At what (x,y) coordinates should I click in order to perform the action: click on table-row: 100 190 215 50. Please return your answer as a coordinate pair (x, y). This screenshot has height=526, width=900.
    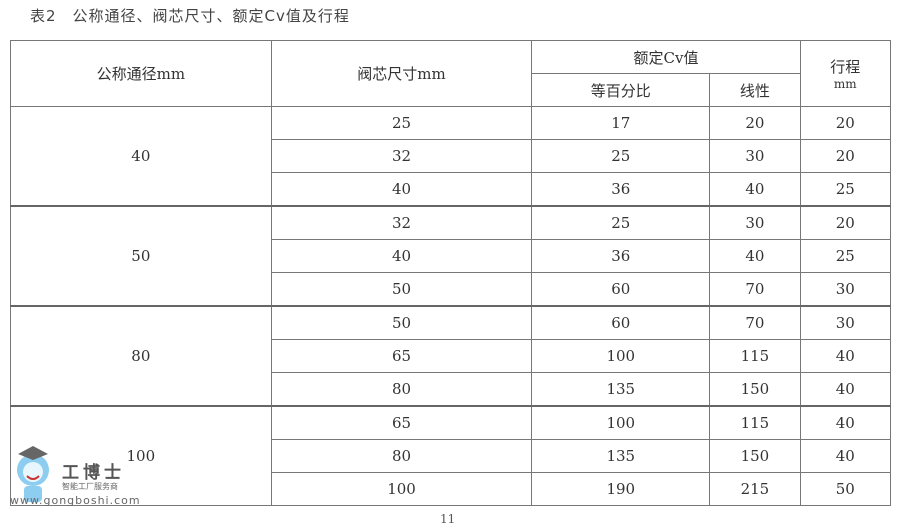
    Looking at the image, I should click on (451, 489).